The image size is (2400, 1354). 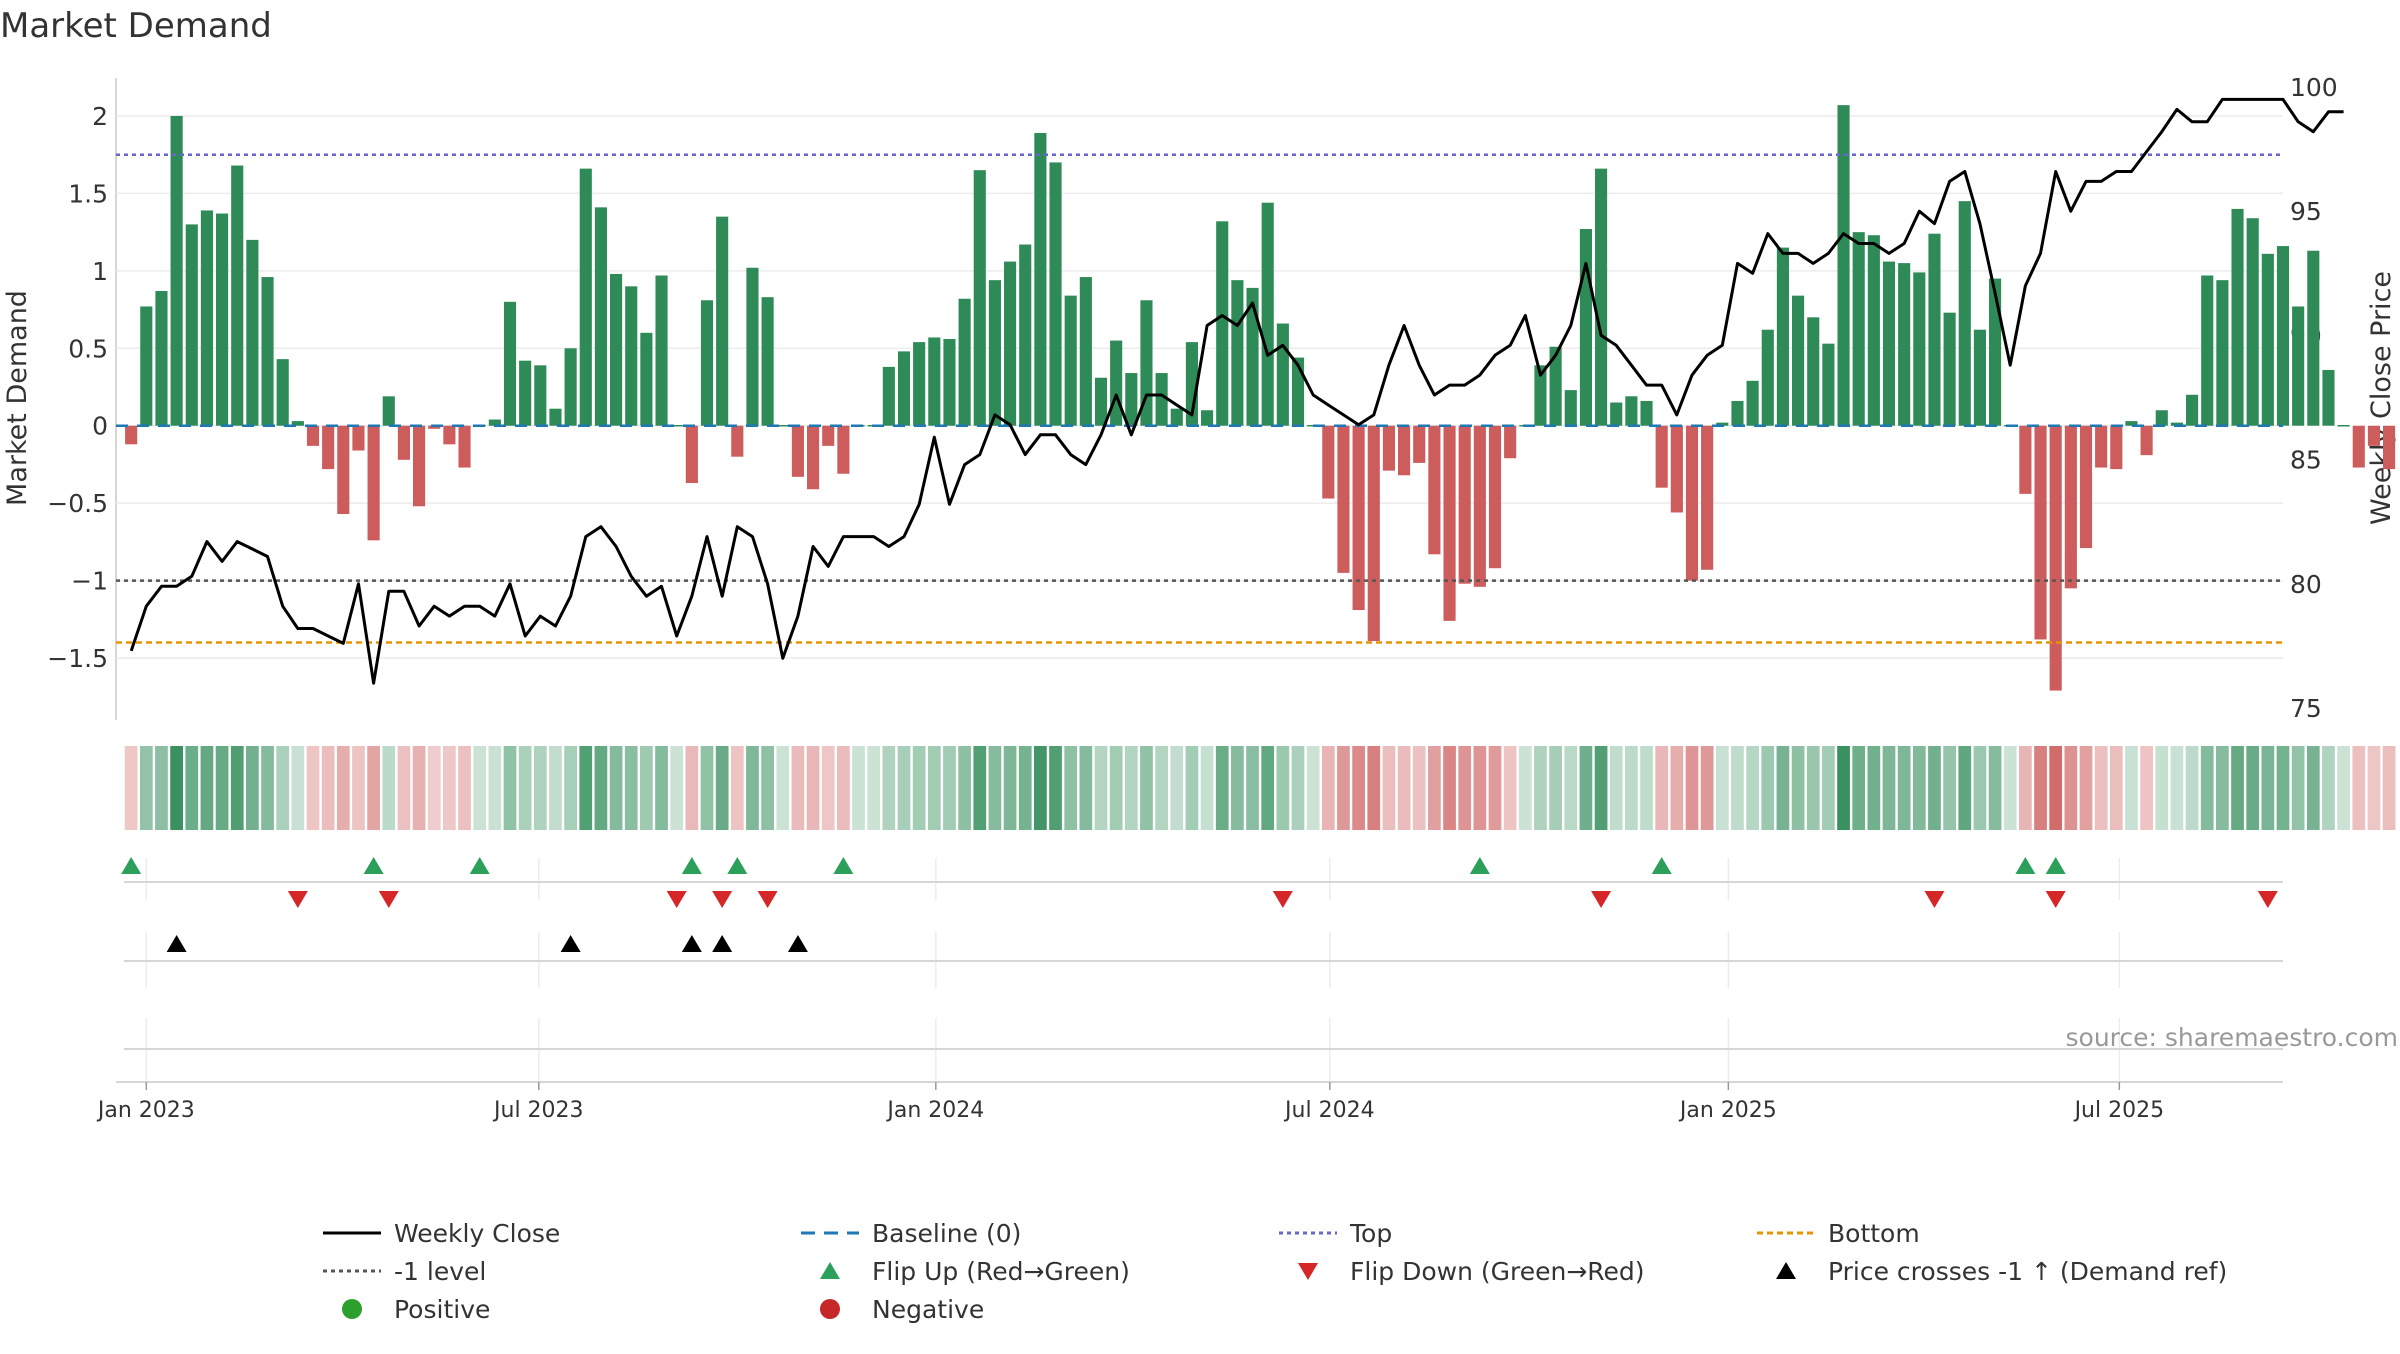 I want to click on y-tick-label: 2, so click(x=100, y=116).